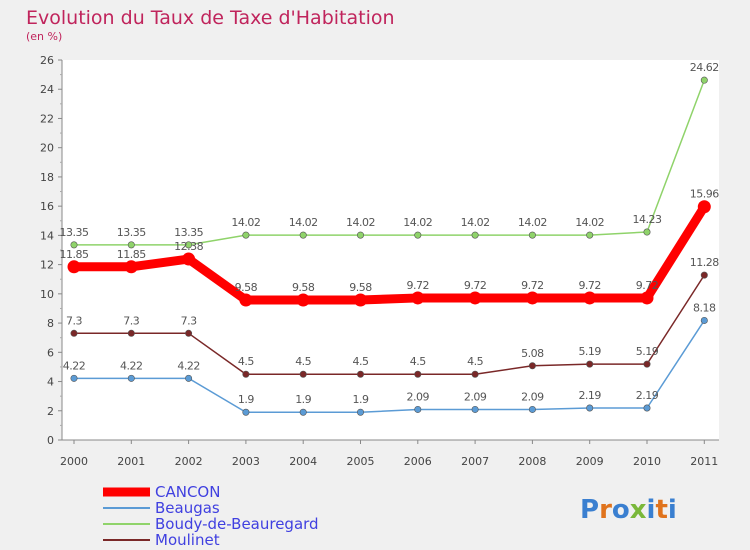 The height and width of the screenshot is (550, 750). I want to click on legend-label: Moulinet, so click(187, 540).